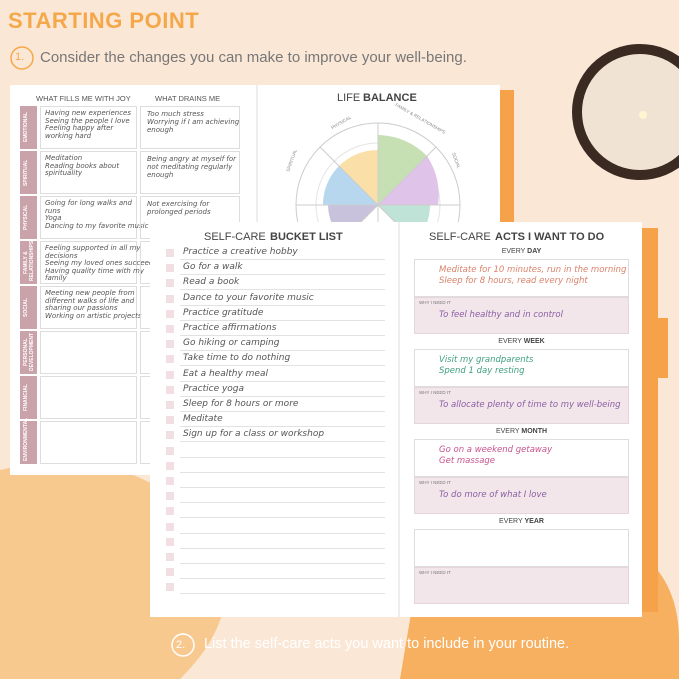 The height and width of the screenshot is (679, 679). What do you see at coordinates (482, 371) in the screenshot?
I see `handwritten-text: Spend 1 day resting` at bounding box center [482, 371].